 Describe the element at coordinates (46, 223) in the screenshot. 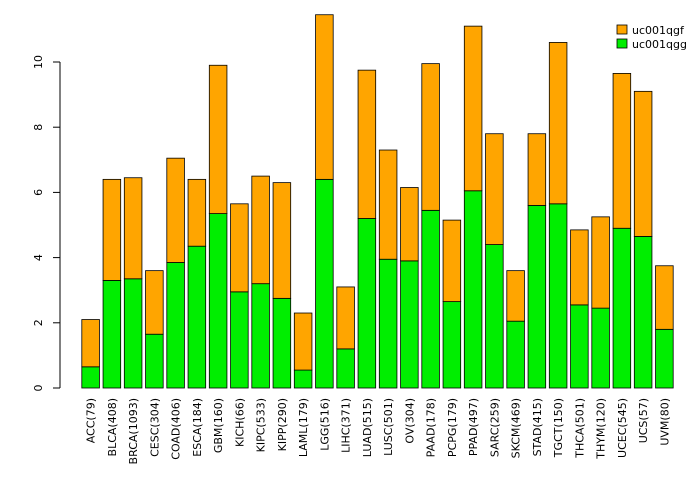

I see `y-axis: 0 2 4 6 8 10` at that location.